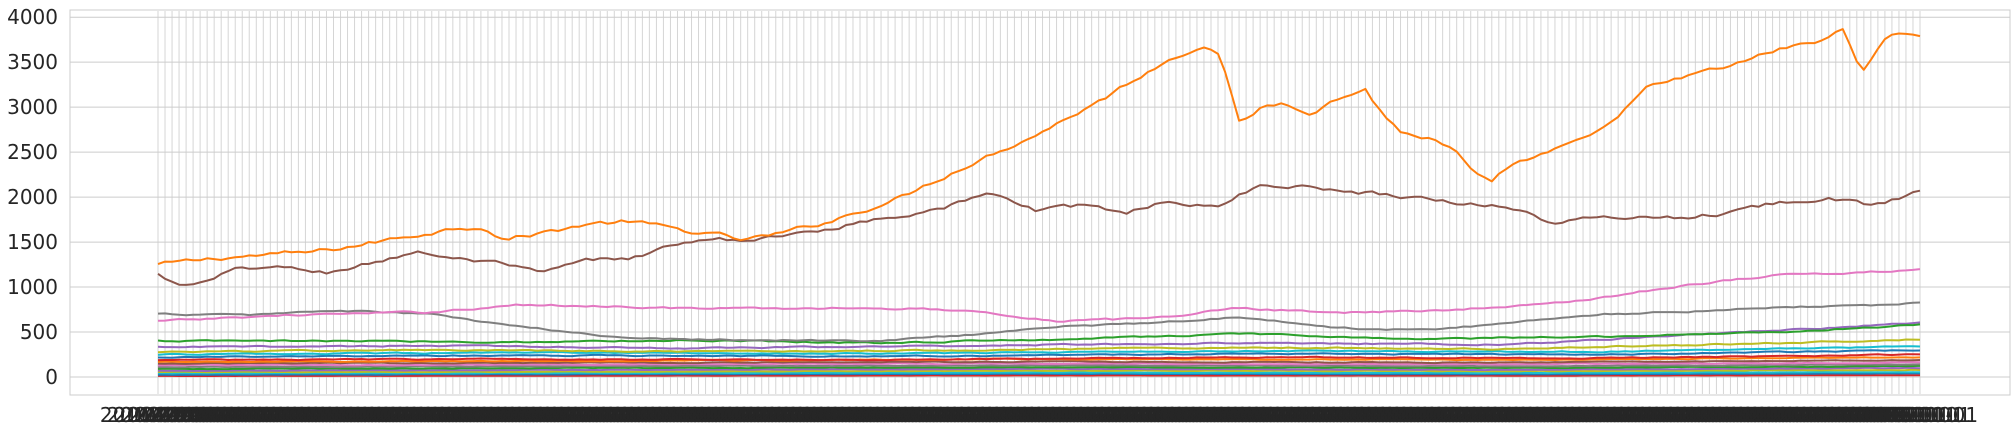  I want to click on y-tick-label: 0, so click(51, 377).